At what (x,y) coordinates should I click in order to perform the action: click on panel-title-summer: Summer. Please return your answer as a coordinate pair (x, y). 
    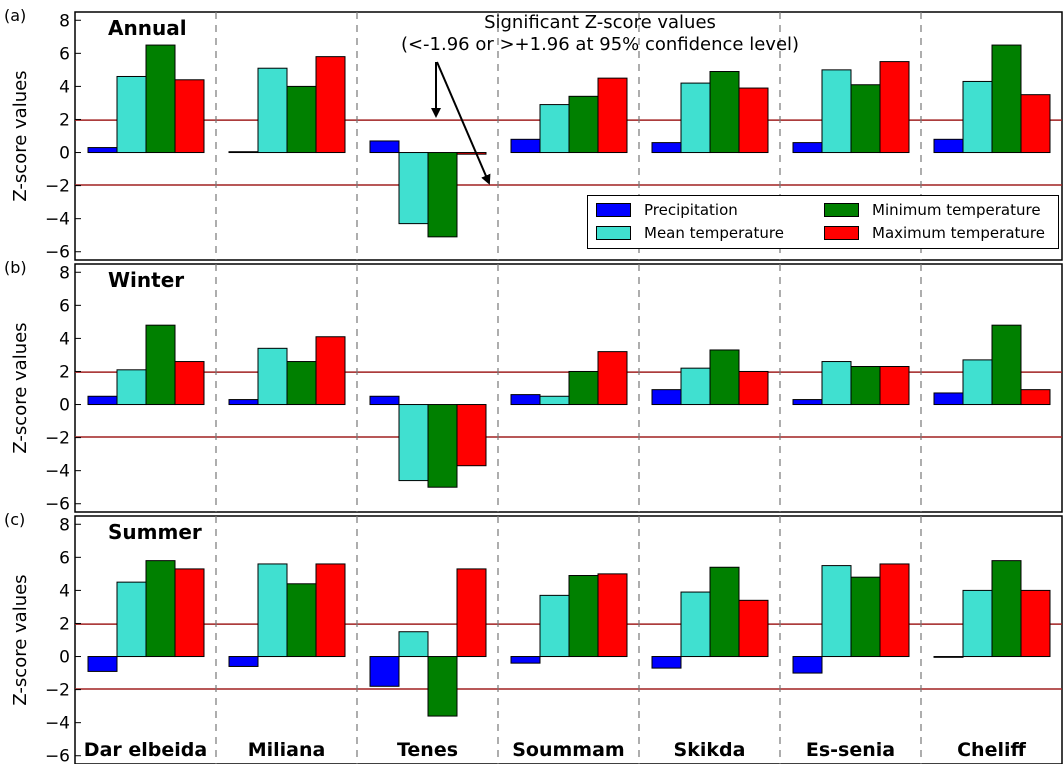
    Looking at the image, I should click on (155, 532).